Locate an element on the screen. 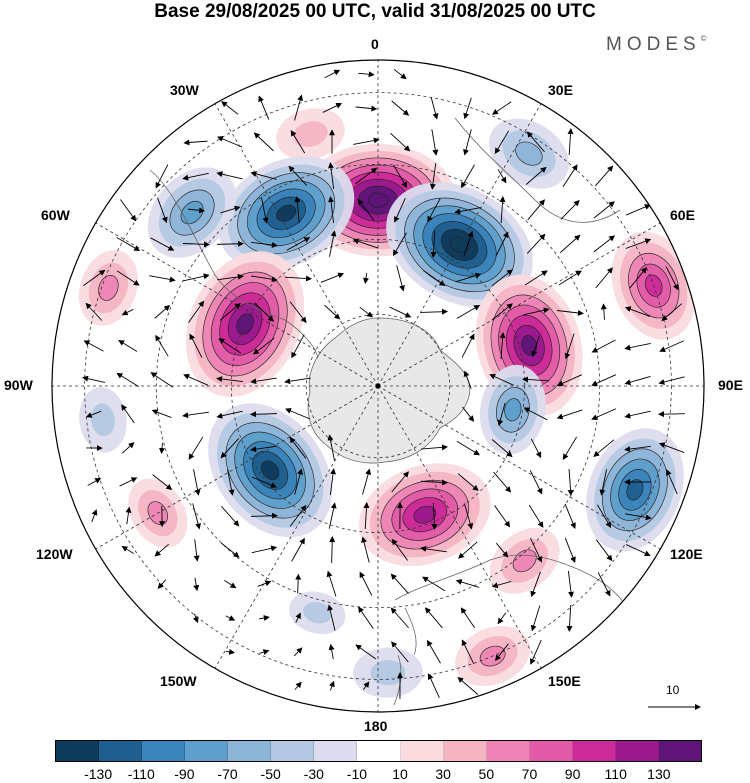 Image resolution: width=750 pixels, height=783 pixels. lon-label-30e: 30E is located at coordinates (560, 90).